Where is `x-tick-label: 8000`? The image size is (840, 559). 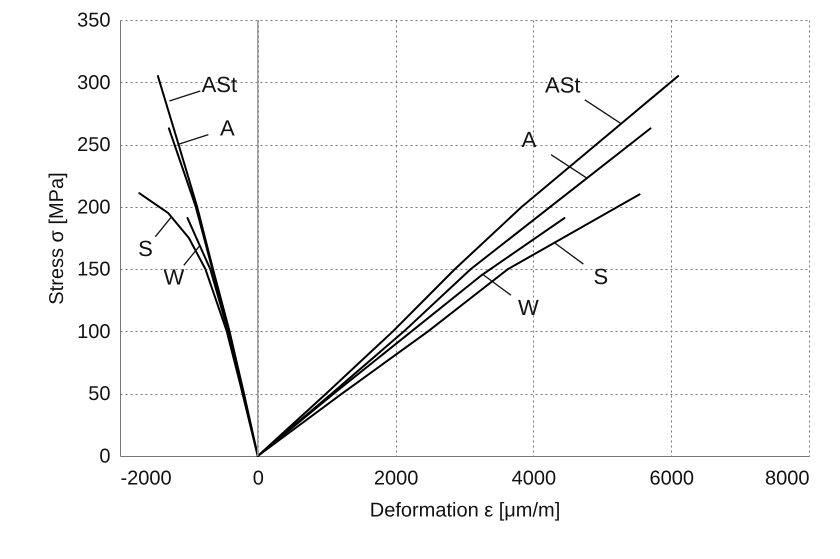
x-tick-label: 8000 is located at coordinates (787, 479).